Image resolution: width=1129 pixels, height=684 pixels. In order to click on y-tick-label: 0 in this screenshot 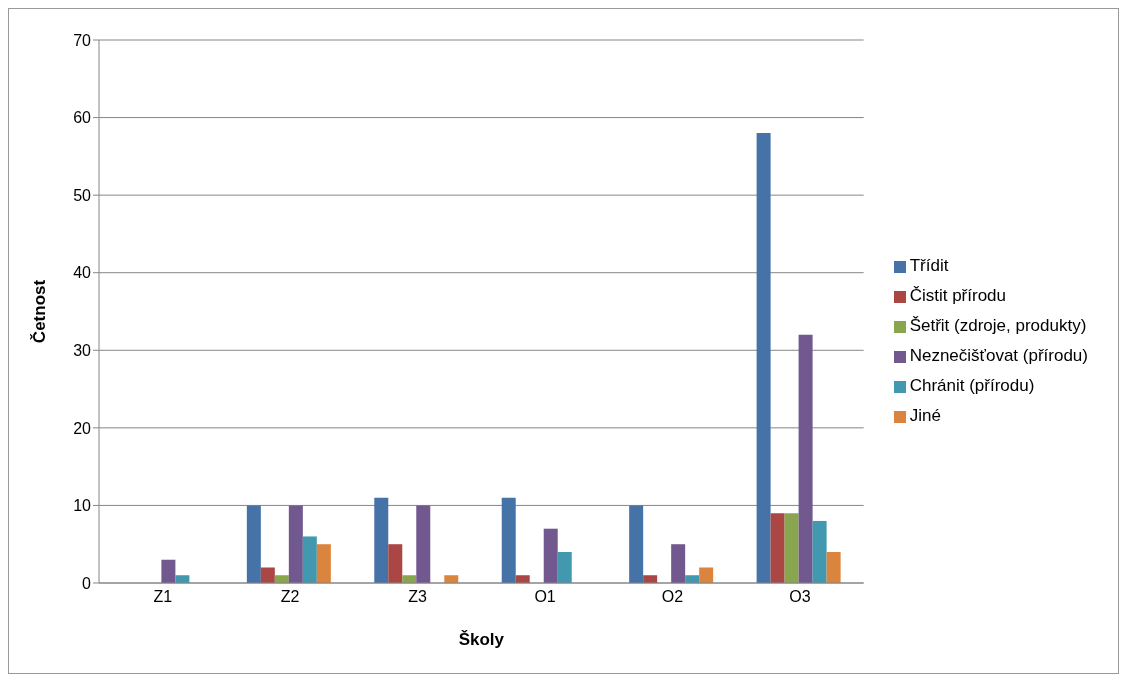, I will do `click(87, 583)`.